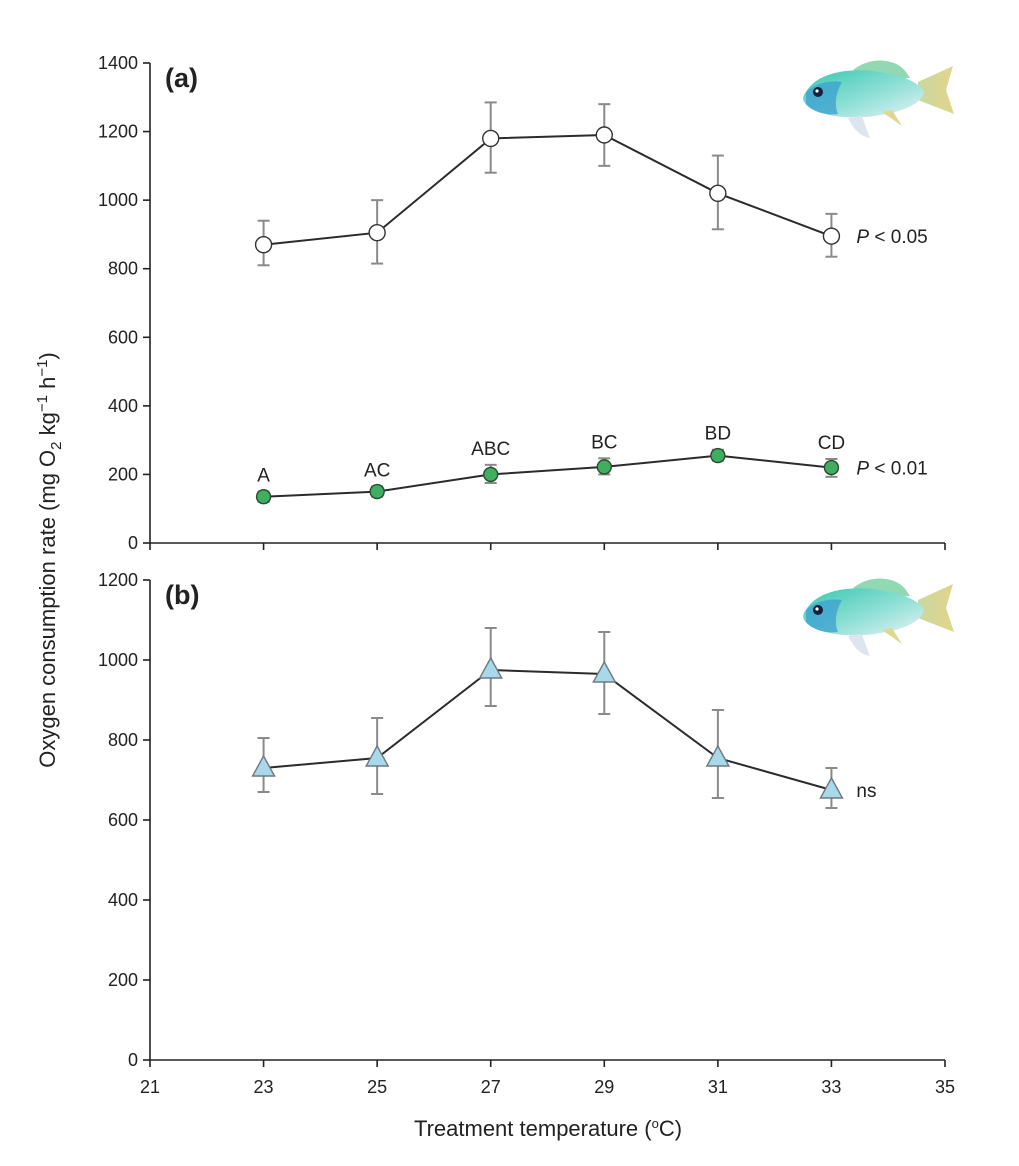  Describe the element at coordinates (547, 1078) in the screenshot. I see `panel-b-x-ticks: 21 23 25 27 29 31 33 35` at that location.